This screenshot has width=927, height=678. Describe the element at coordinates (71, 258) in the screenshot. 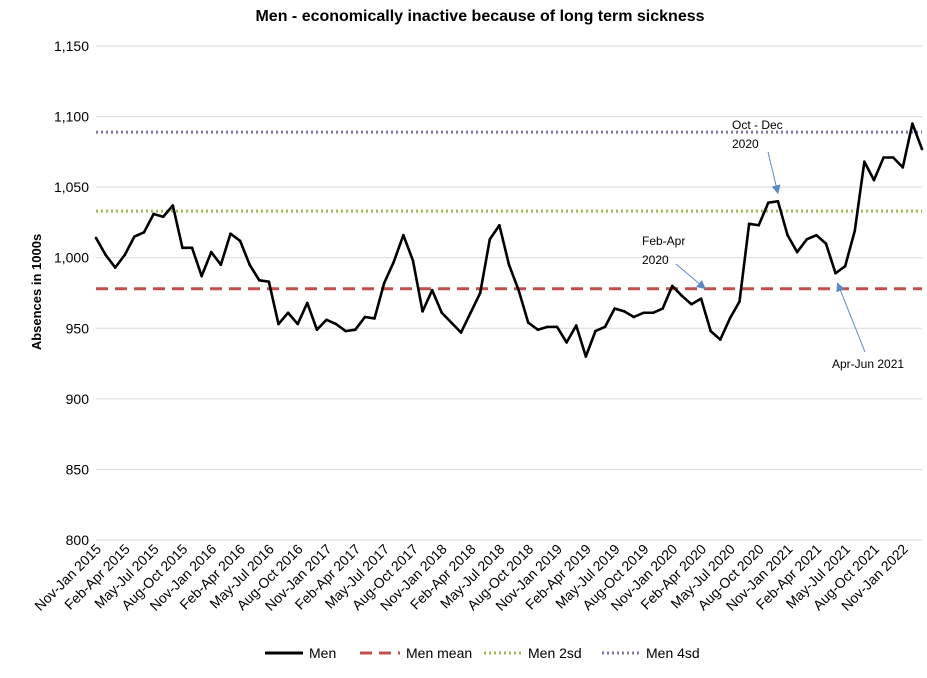

I see `y-tick-label: 1,000` at that location.